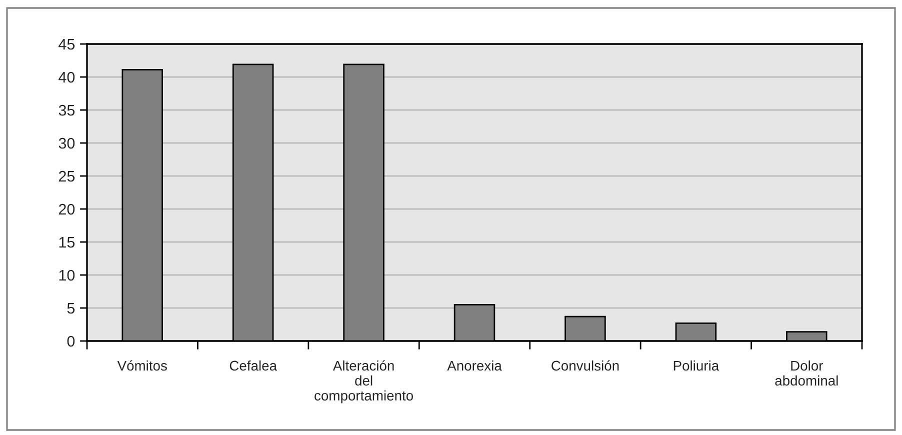 This screenshot has height=435, width=902. I want to click on y-tick-label: 45, so click(66, 44).